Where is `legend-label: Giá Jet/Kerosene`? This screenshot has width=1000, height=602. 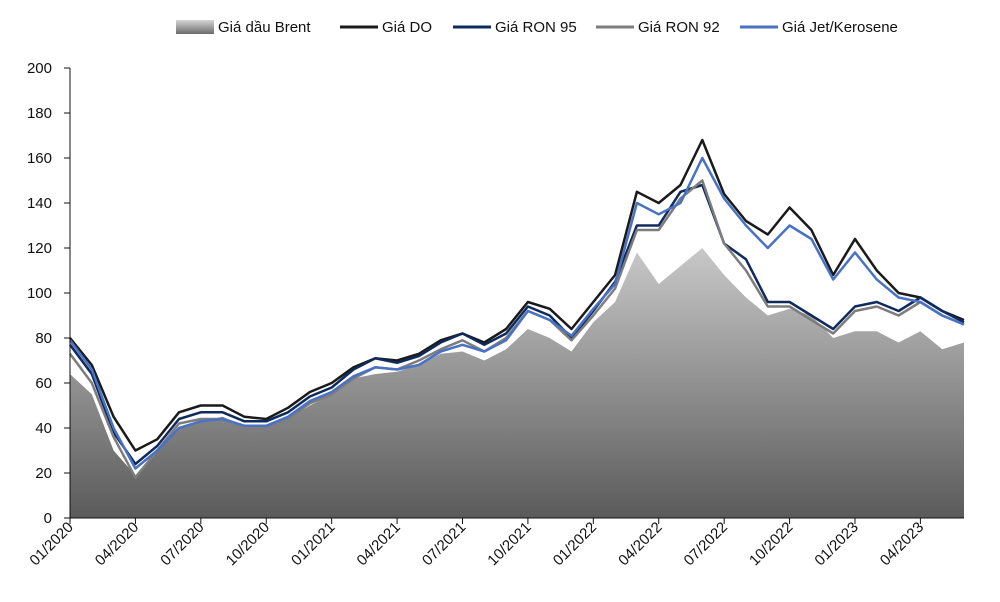 legend-label: Giá Jet/Kerosene is located at coordinates (840, 27).